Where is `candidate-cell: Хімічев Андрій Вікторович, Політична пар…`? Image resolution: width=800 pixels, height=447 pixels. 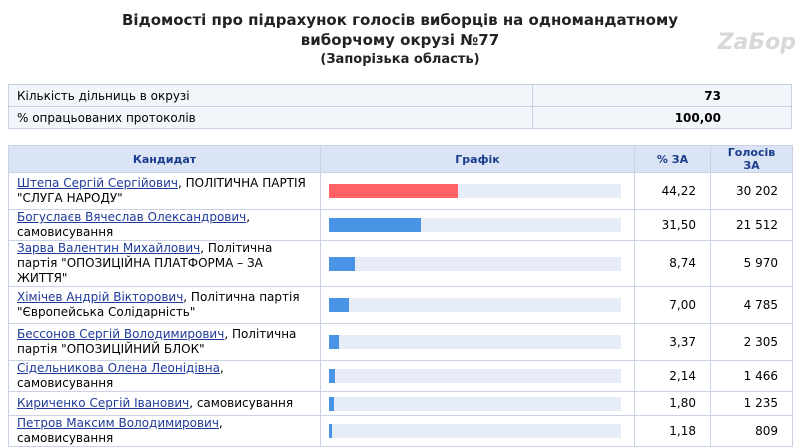
candidate-cell: Хімічев Андрій Вікторович, Політична пар… is located at coordinates (164, 305).